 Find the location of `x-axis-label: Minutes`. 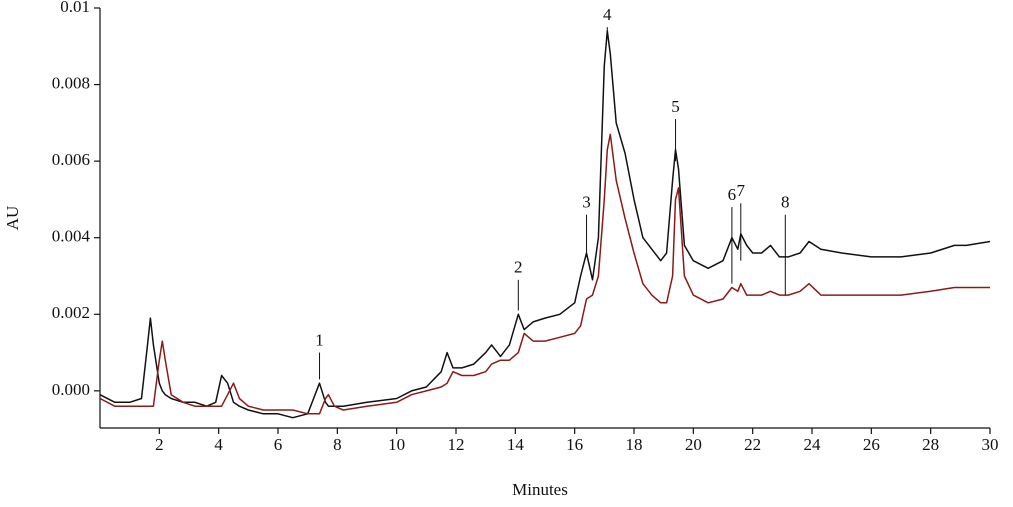

x-axis-label: Minutes is located at coordinates (540, 489).